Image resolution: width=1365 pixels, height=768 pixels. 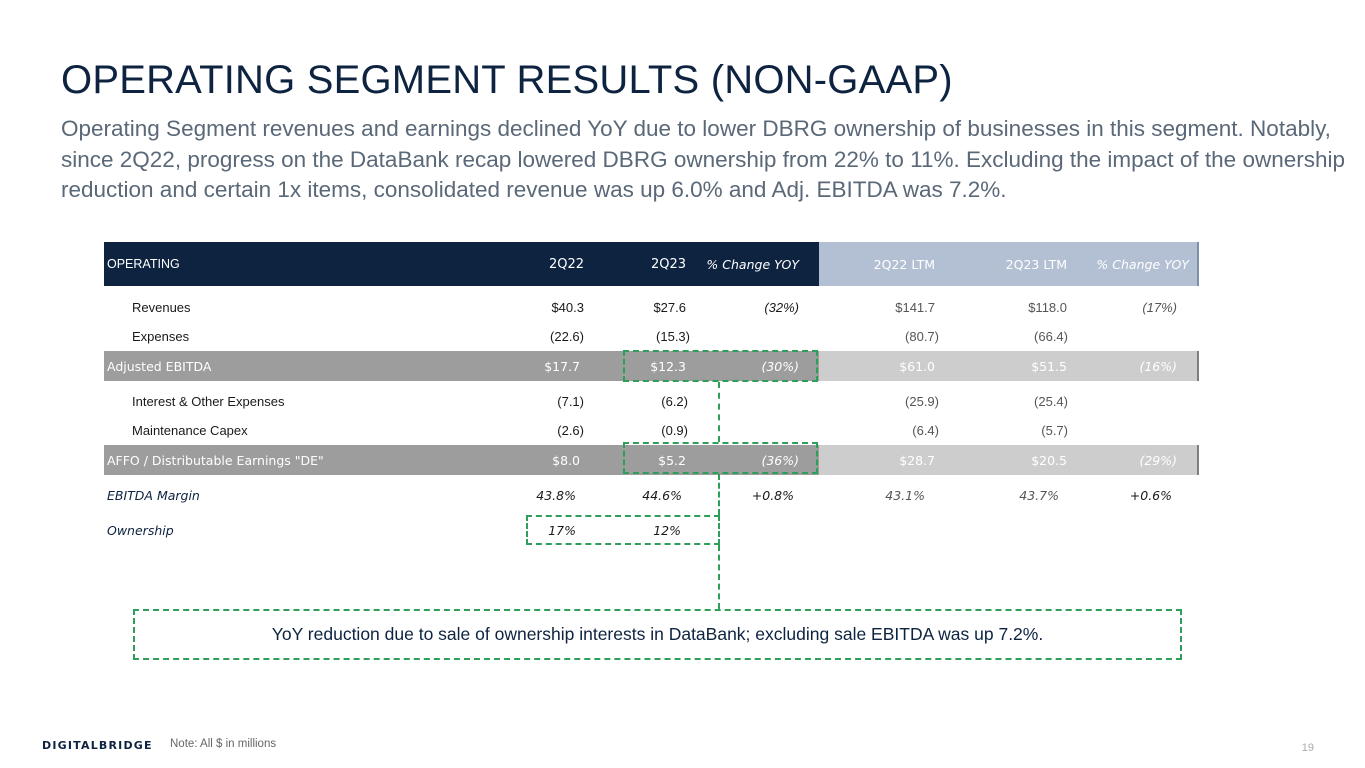 What do you see at coordinates (720, 458) in the screenshot?
I see `highlight-affo-box` at bounding box center [720, 458].